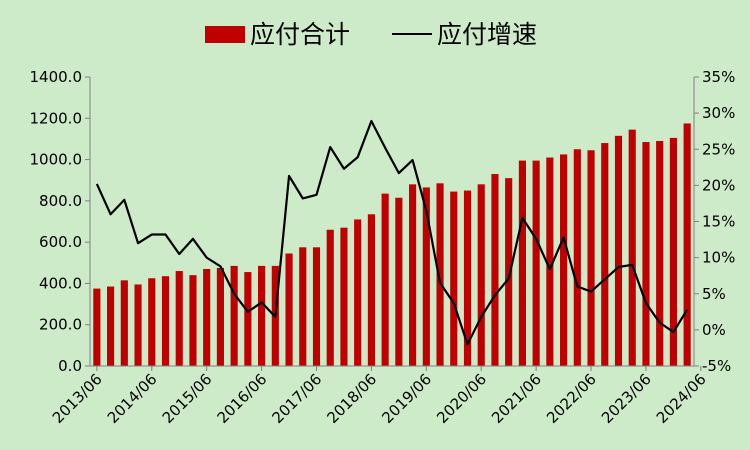 The width and height of the screenshot is (750, 450). I want to click on left-tick-label: 800.0, so click(60, 201).